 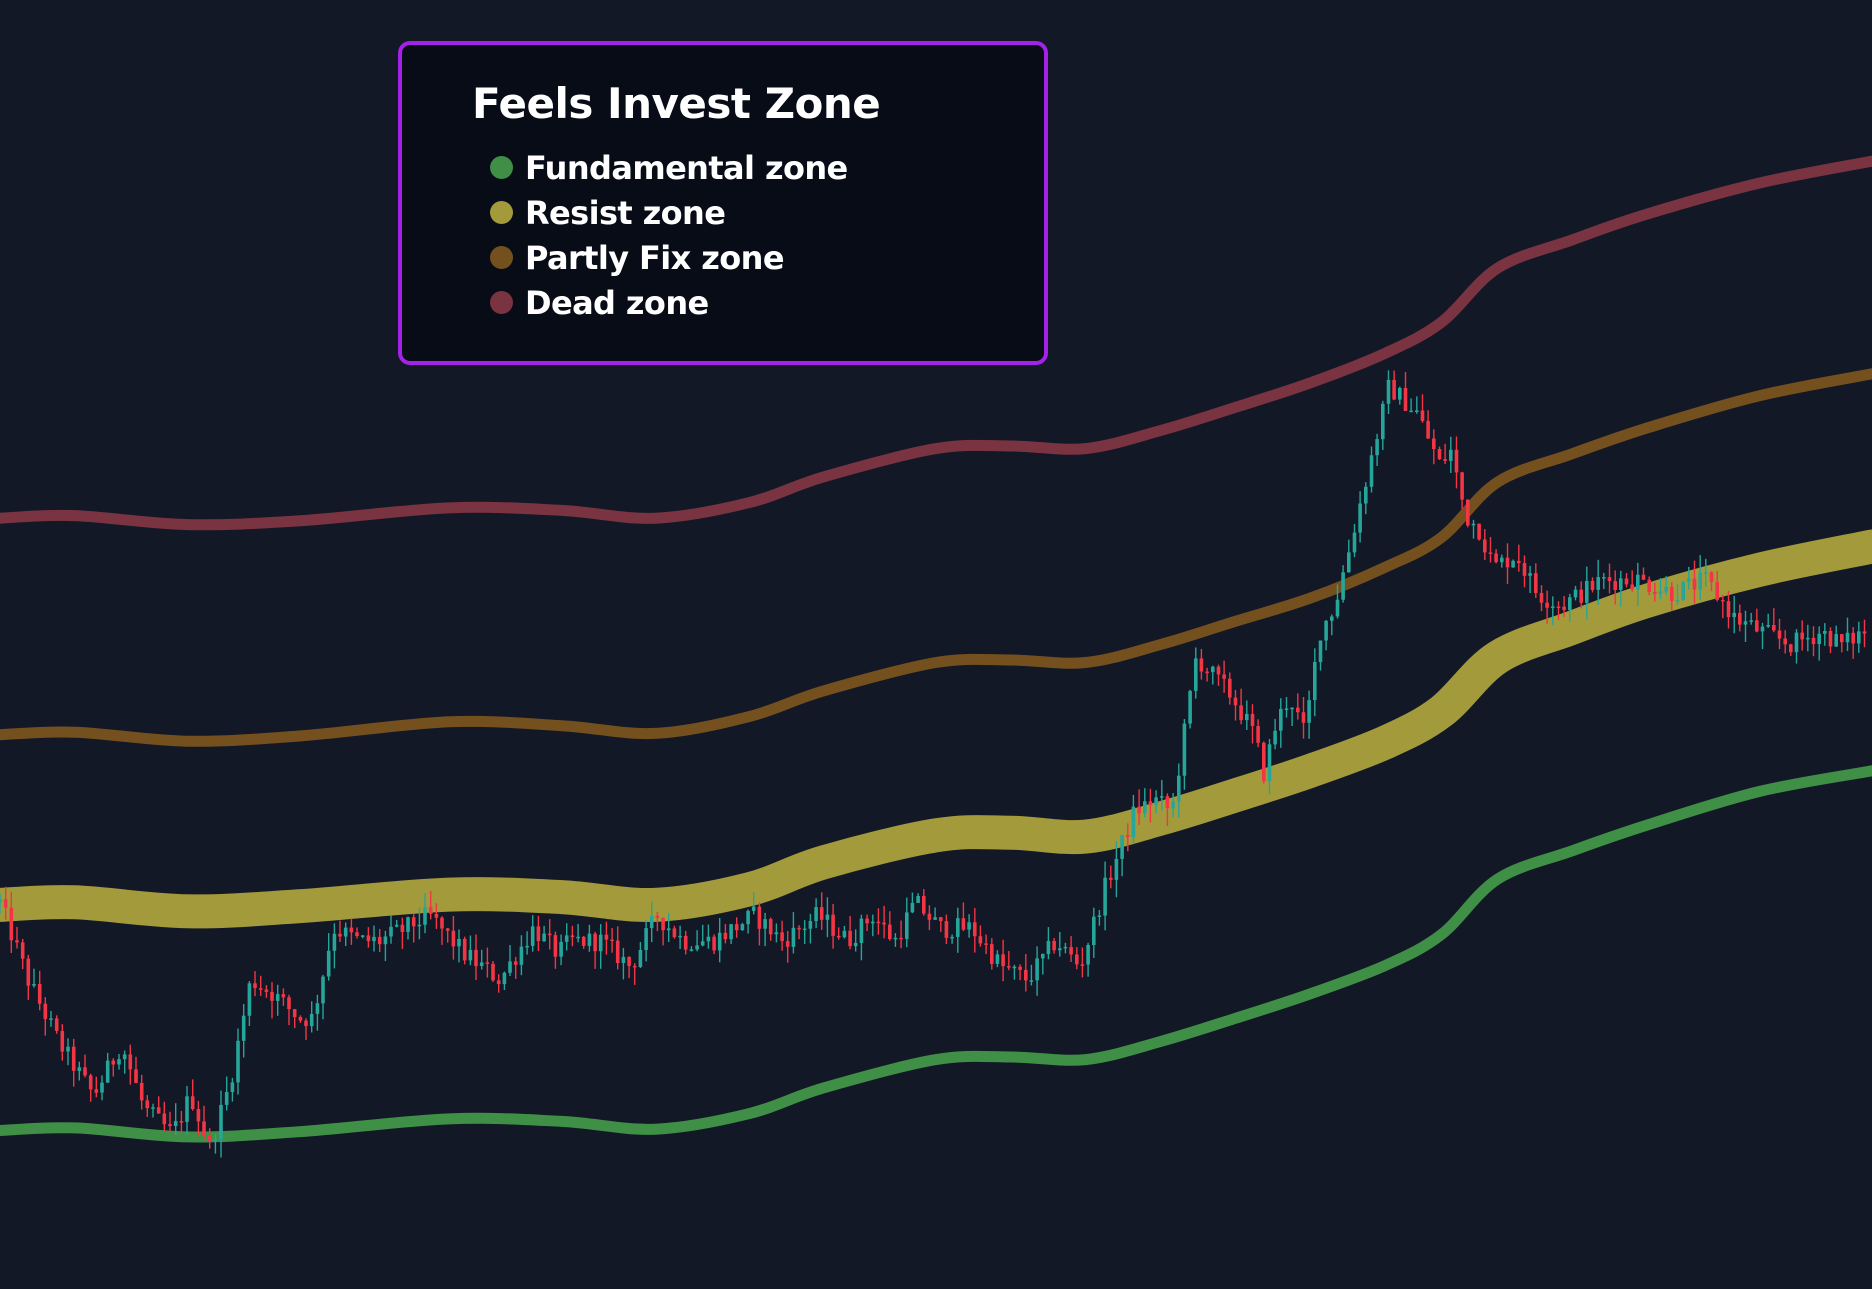 What do you see at coordinates (676, 103) in the screenshot?
I see `legend-title: Feels Invest Zone` at bounding box center [676, 103].